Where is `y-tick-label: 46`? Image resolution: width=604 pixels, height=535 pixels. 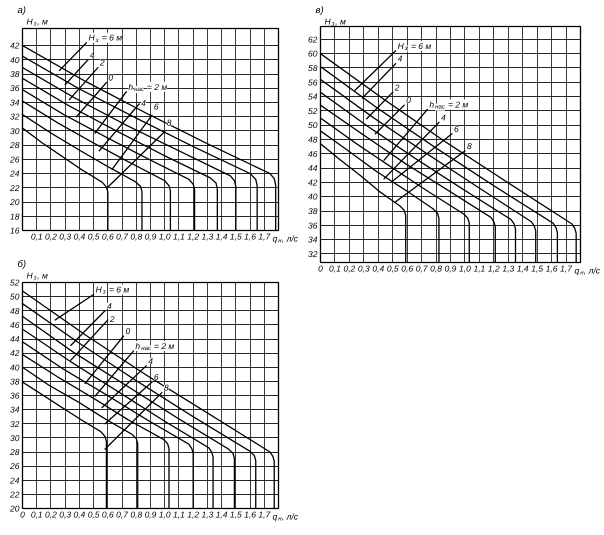 y-tick-label: 46 is located at coordinates (15, 325).